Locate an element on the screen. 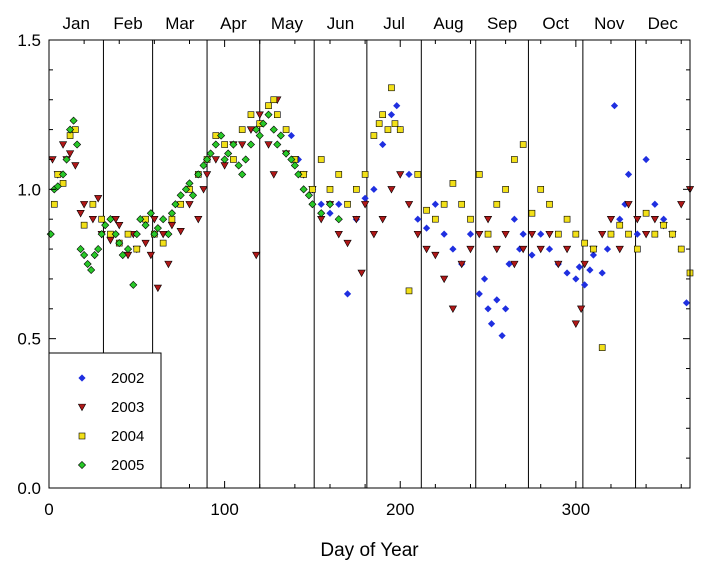 The height and width of the screenshot is (567, 720). series-2005 is located at coordinates (194, 199).